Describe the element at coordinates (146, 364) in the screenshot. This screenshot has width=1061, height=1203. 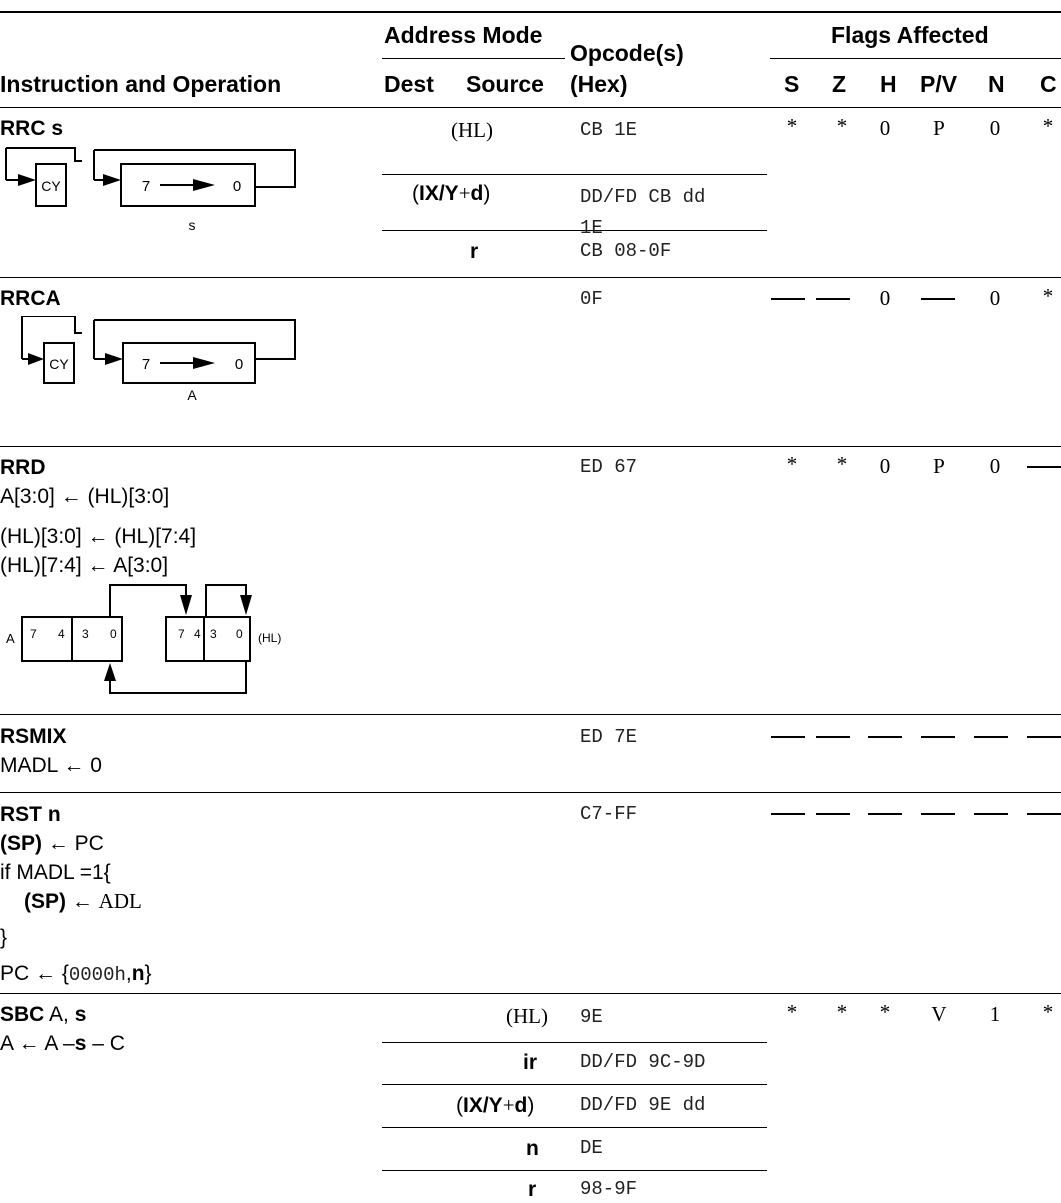
I see `rrca-bit-7: 7` at that location.